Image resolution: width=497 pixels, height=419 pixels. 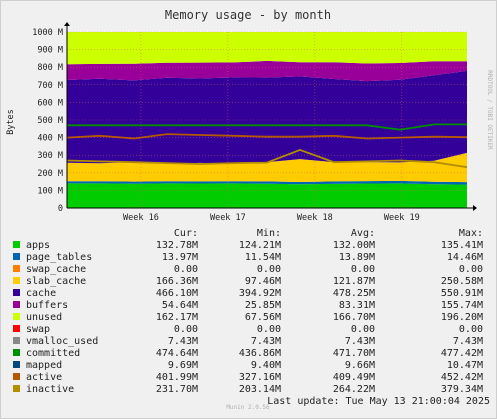 What do you see at coordinates (177, 353) in the screenshot?
I see `legend-value-cur: 474.64M` at bounding box center [177, 353].